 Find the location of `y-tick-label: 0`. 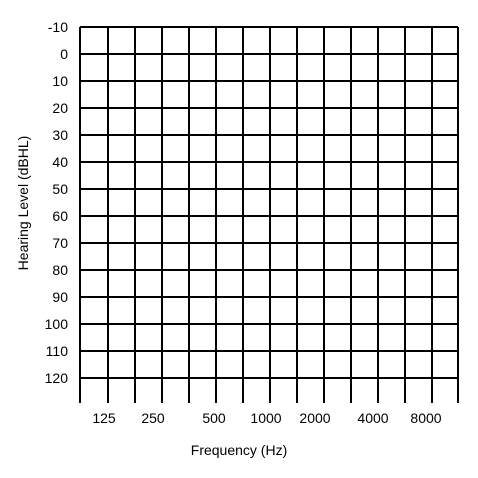

y-tick-label: 0 is located at coordinates (64, 54).